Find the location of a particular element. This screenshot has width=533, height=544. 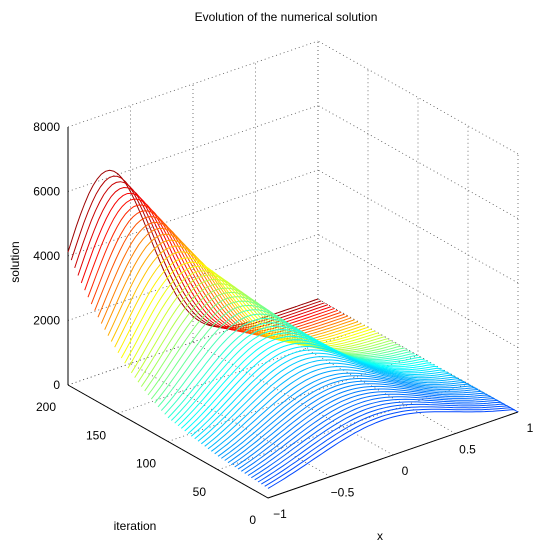

z-tick-label: 4000 is located at coordinates (46, 256).